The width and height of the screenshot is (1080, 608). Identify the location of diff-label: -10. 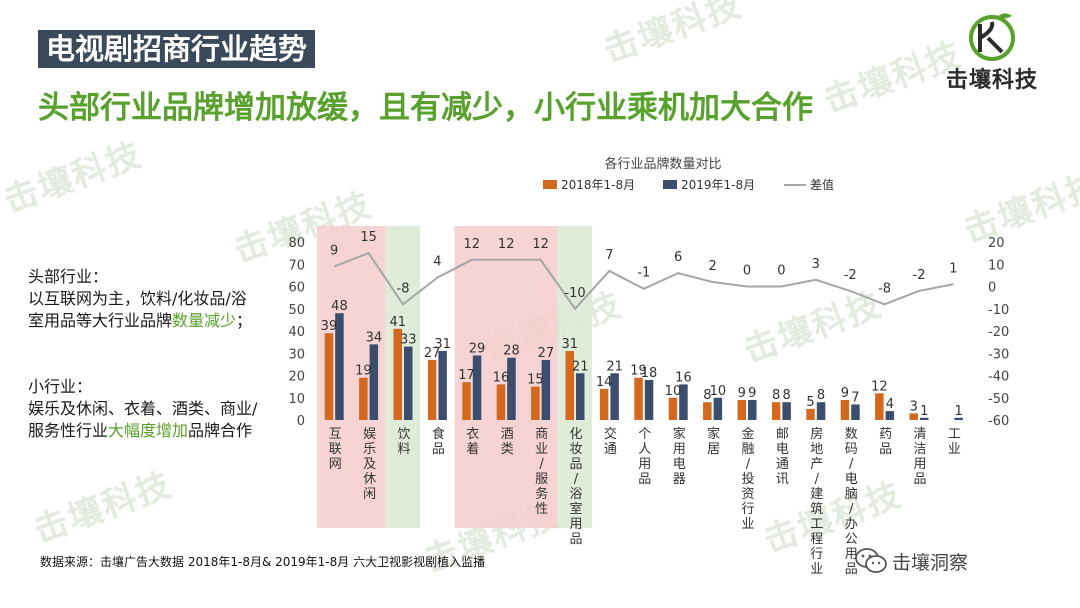
(574, 293).